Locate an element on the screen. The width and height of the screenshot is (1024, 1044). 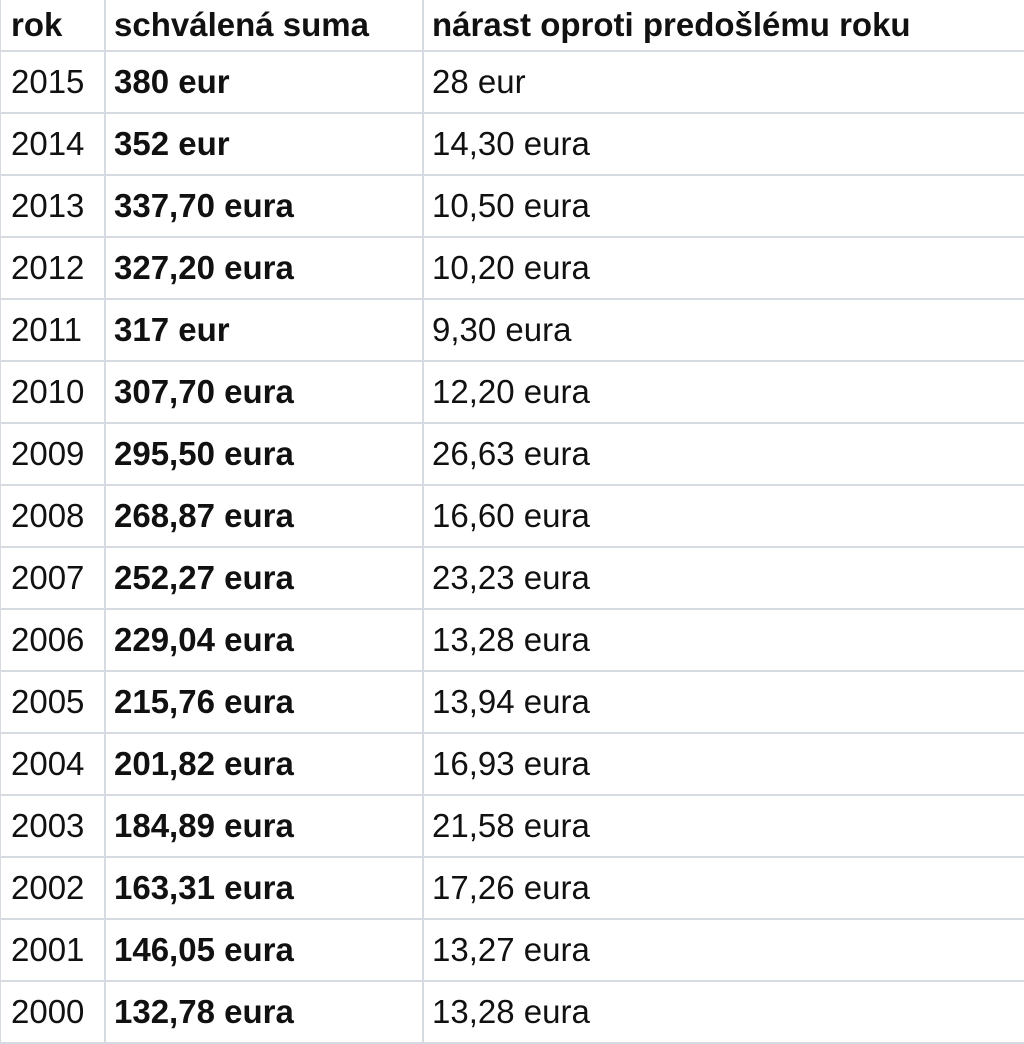
table-row: 2008 268,87 eura 16,60 eura is located at coordinates (512, 516).